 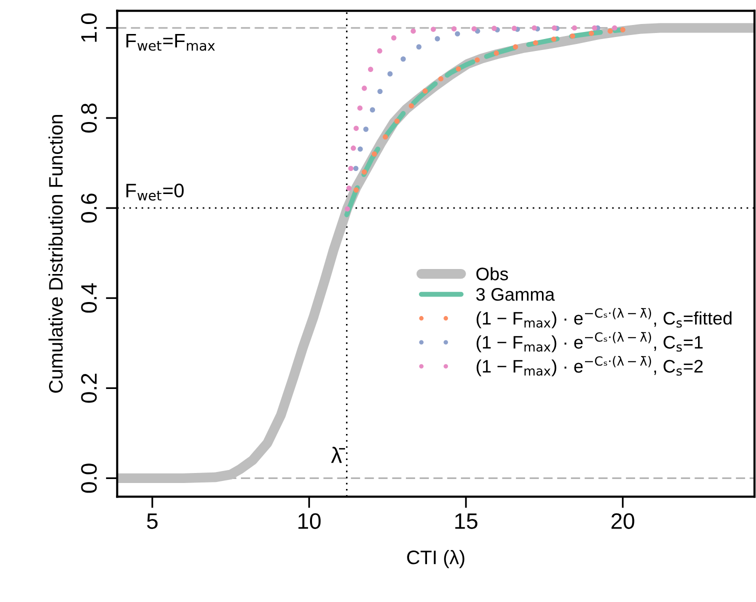 What do you see at coordinates (604, 318) in the screenshot?
I see `legend-label: (1 − F$_{max}$) · e$^{−Cₛ·(λ−λ̄)}$, C$_{s}$=fitted` at bounding box center [604, 318].